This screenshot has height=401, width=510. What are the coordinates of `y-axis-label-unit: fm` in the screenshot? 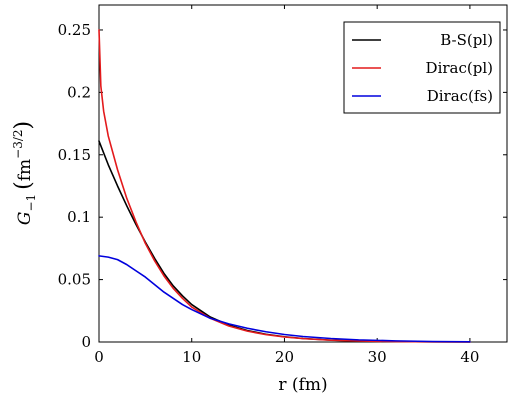 It's located at (25, 170).